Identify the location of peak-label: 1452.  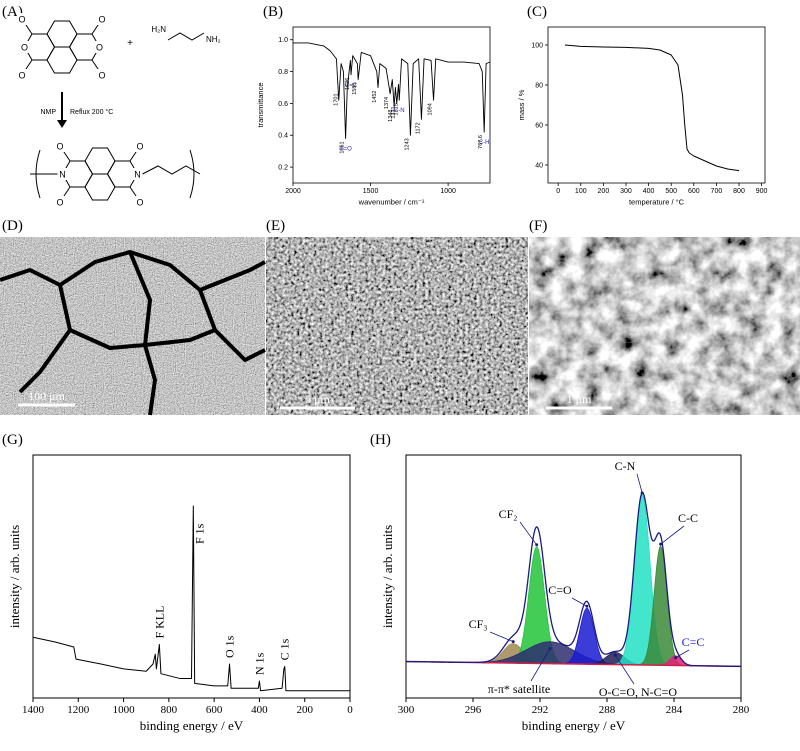
(375, 96).